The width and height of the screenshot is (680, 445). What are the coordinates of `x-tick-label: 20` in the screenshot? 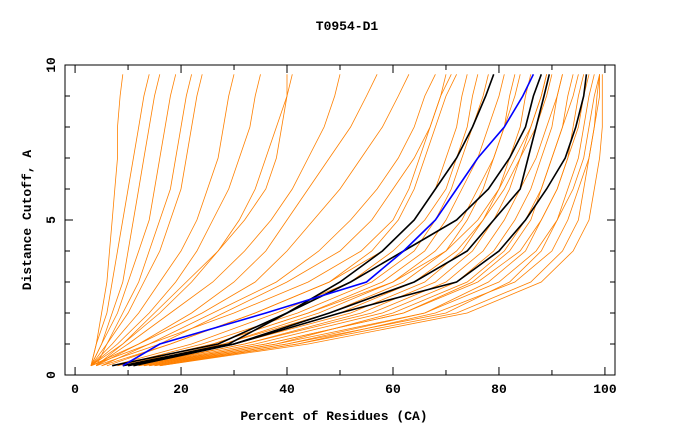 It's located at (181, 389).